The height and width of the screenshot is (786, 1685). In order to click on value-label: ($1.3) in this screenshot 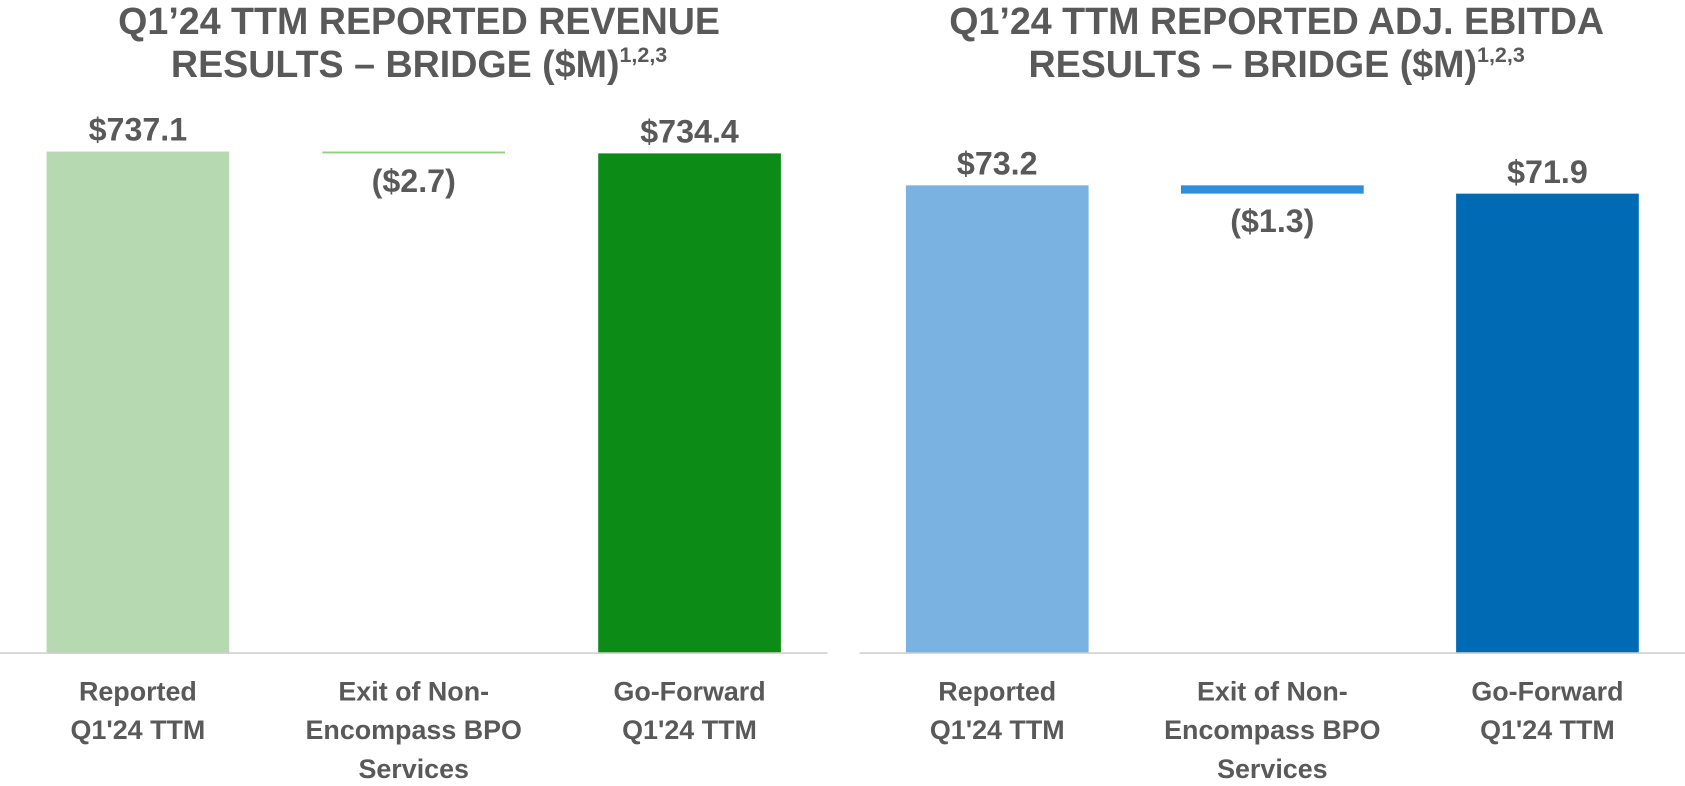, I will do `click(1272, 221)`.